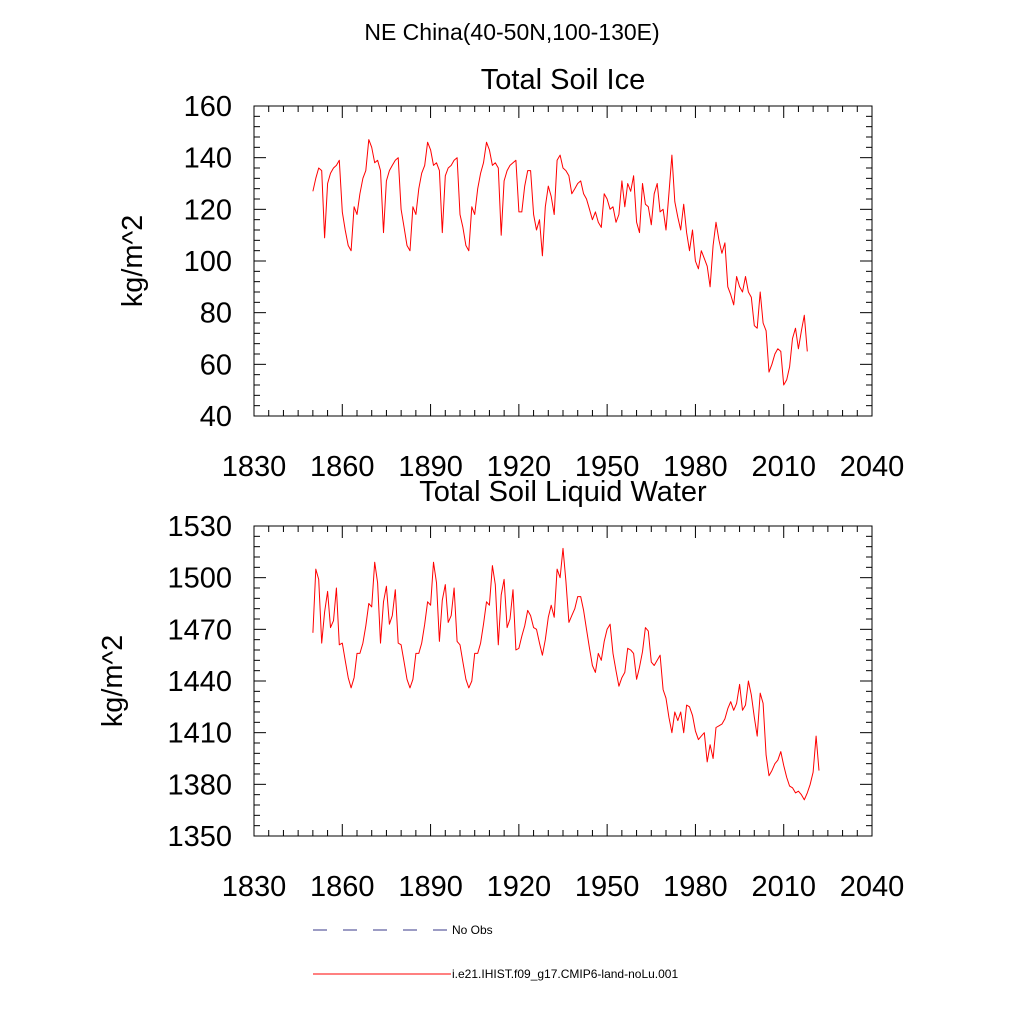 The image size is (1024, 1029). Describe the element at coordinates (199, 630) in the screenshot. I see `y-tick-label: 1470` at that location.